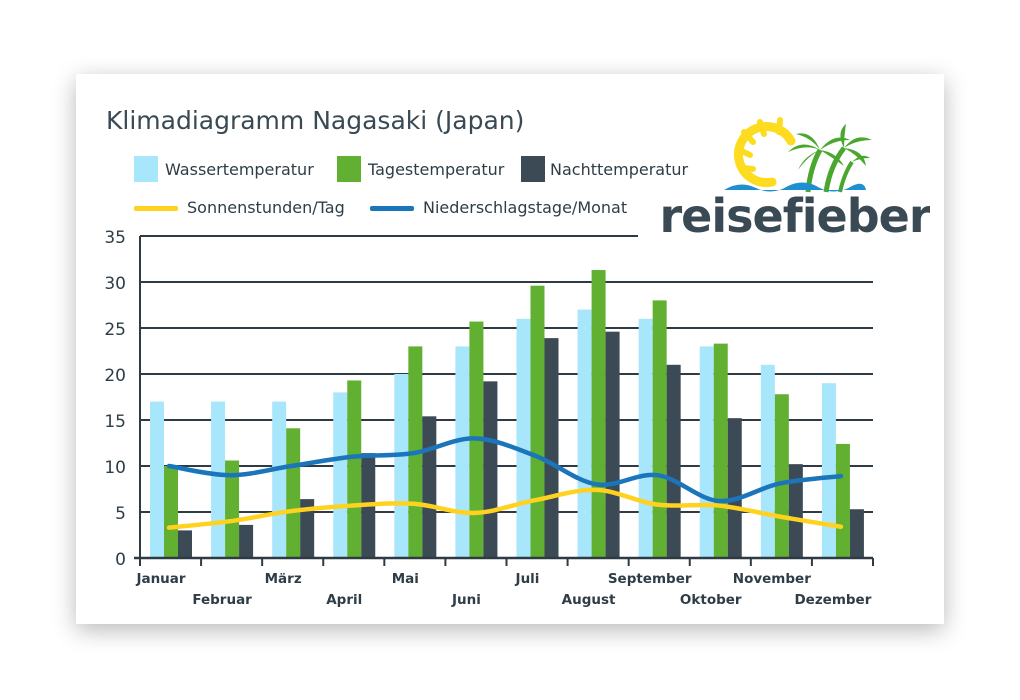 The image size is (1020, 700). I want to click on y-tick-label: 35, so click(115, 238).